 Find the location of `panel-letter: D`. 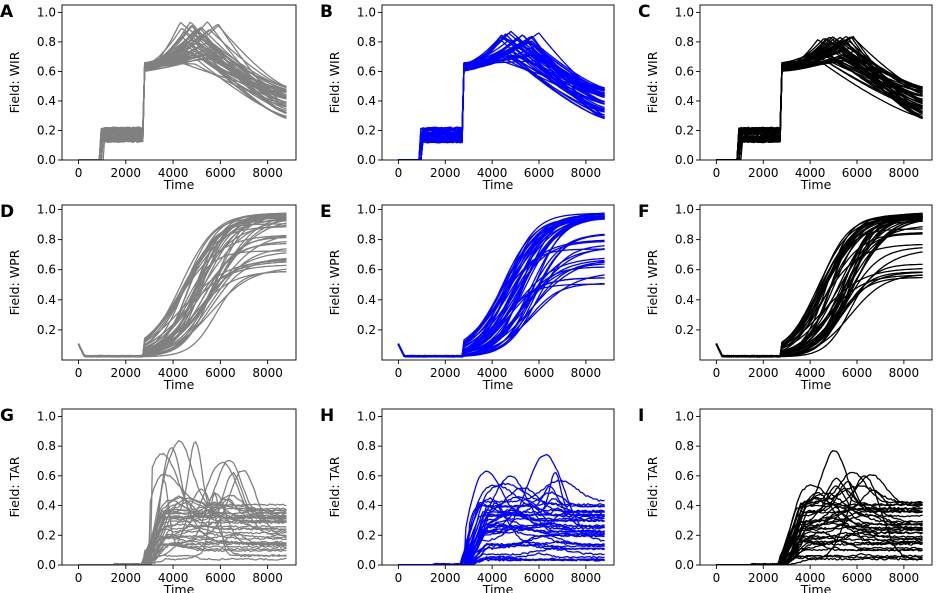

panel-letter: D is located at coordinates (7, 212).